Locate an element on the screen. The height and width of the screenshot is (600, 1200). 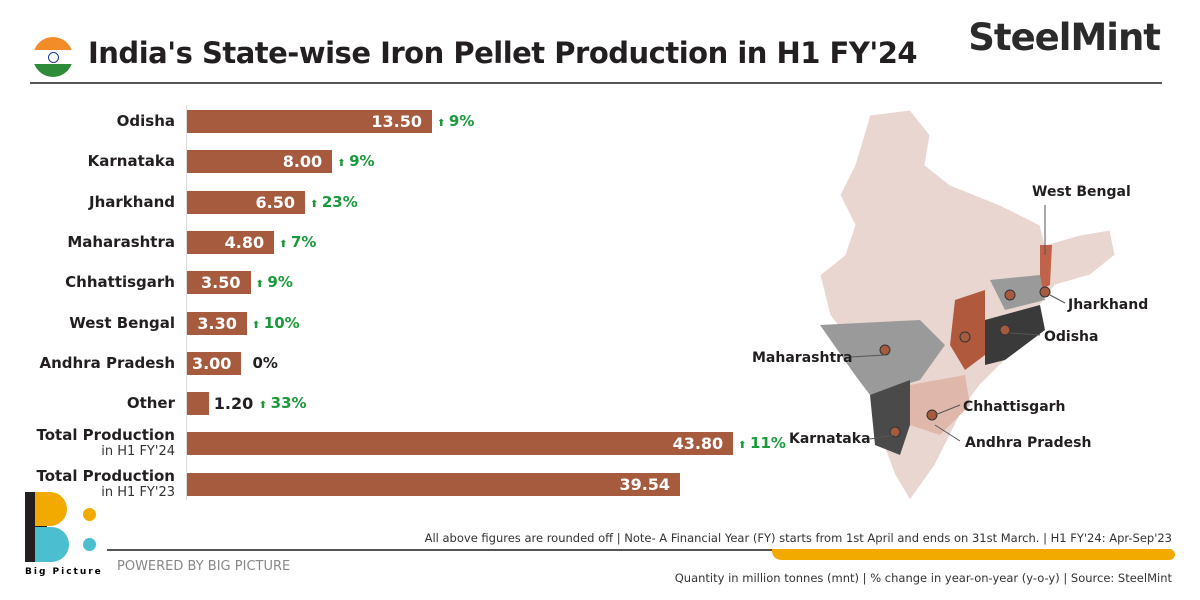
yoy-change-value: 10% is located at coordinates (281, 322).